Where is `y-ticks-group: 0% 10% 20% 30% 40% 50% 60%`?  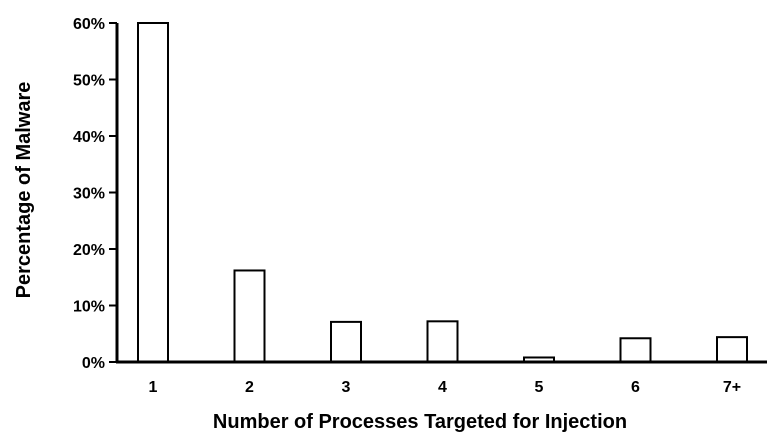
y-ticks-group: 0% 10% 20% 30% 40% 50% 60% is located at coordinates (95, 194).